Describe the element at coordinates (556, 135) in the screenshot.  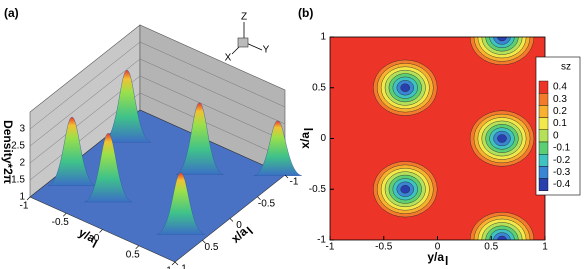
I see `colorbar-label: 0` at that location.